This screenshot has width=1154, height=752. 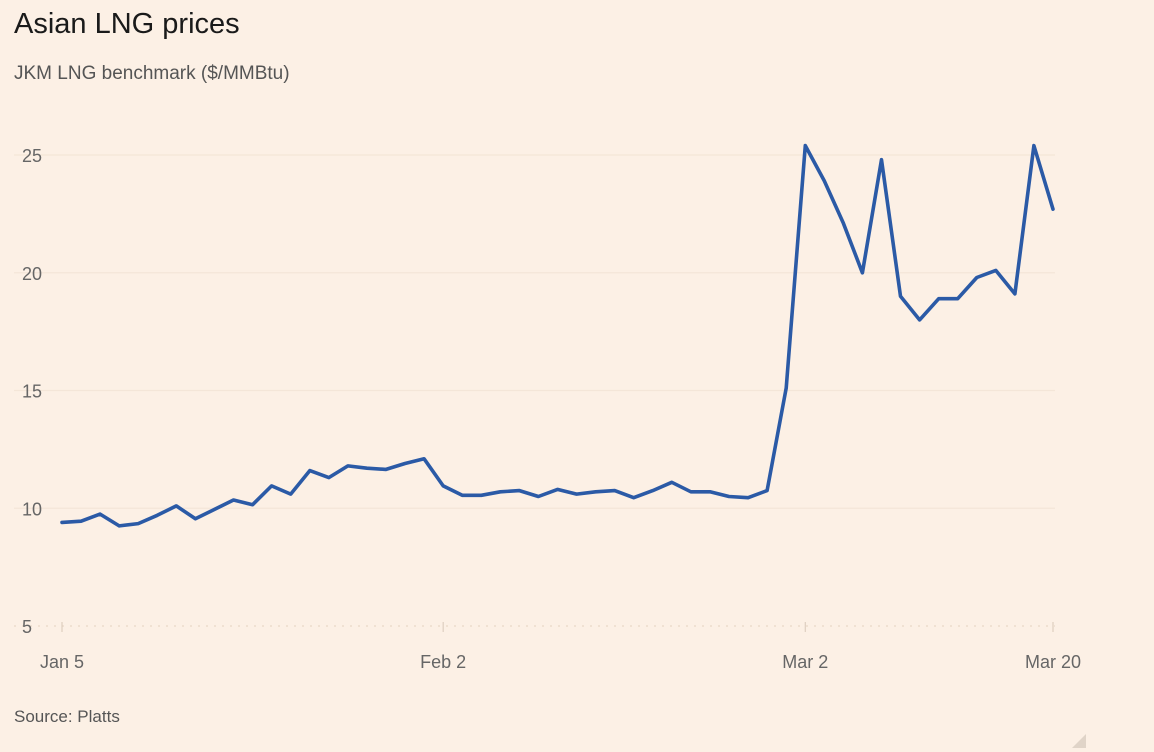 I want to click on y-tick-label: 10, so click(x=32, y=509).